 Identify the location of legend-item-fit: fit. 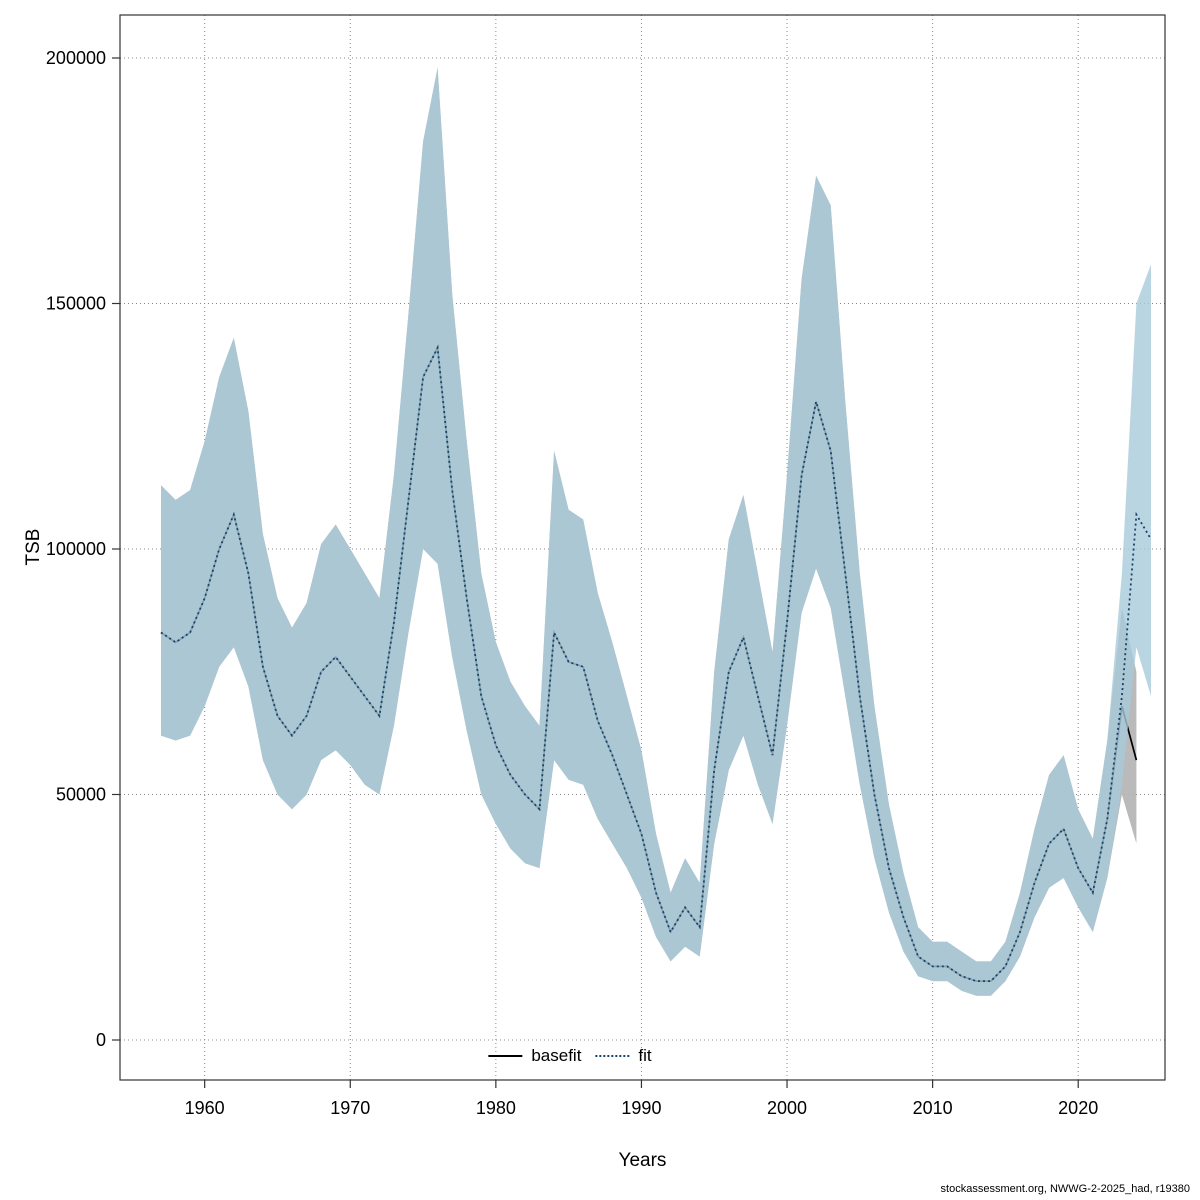
(623, 1056).